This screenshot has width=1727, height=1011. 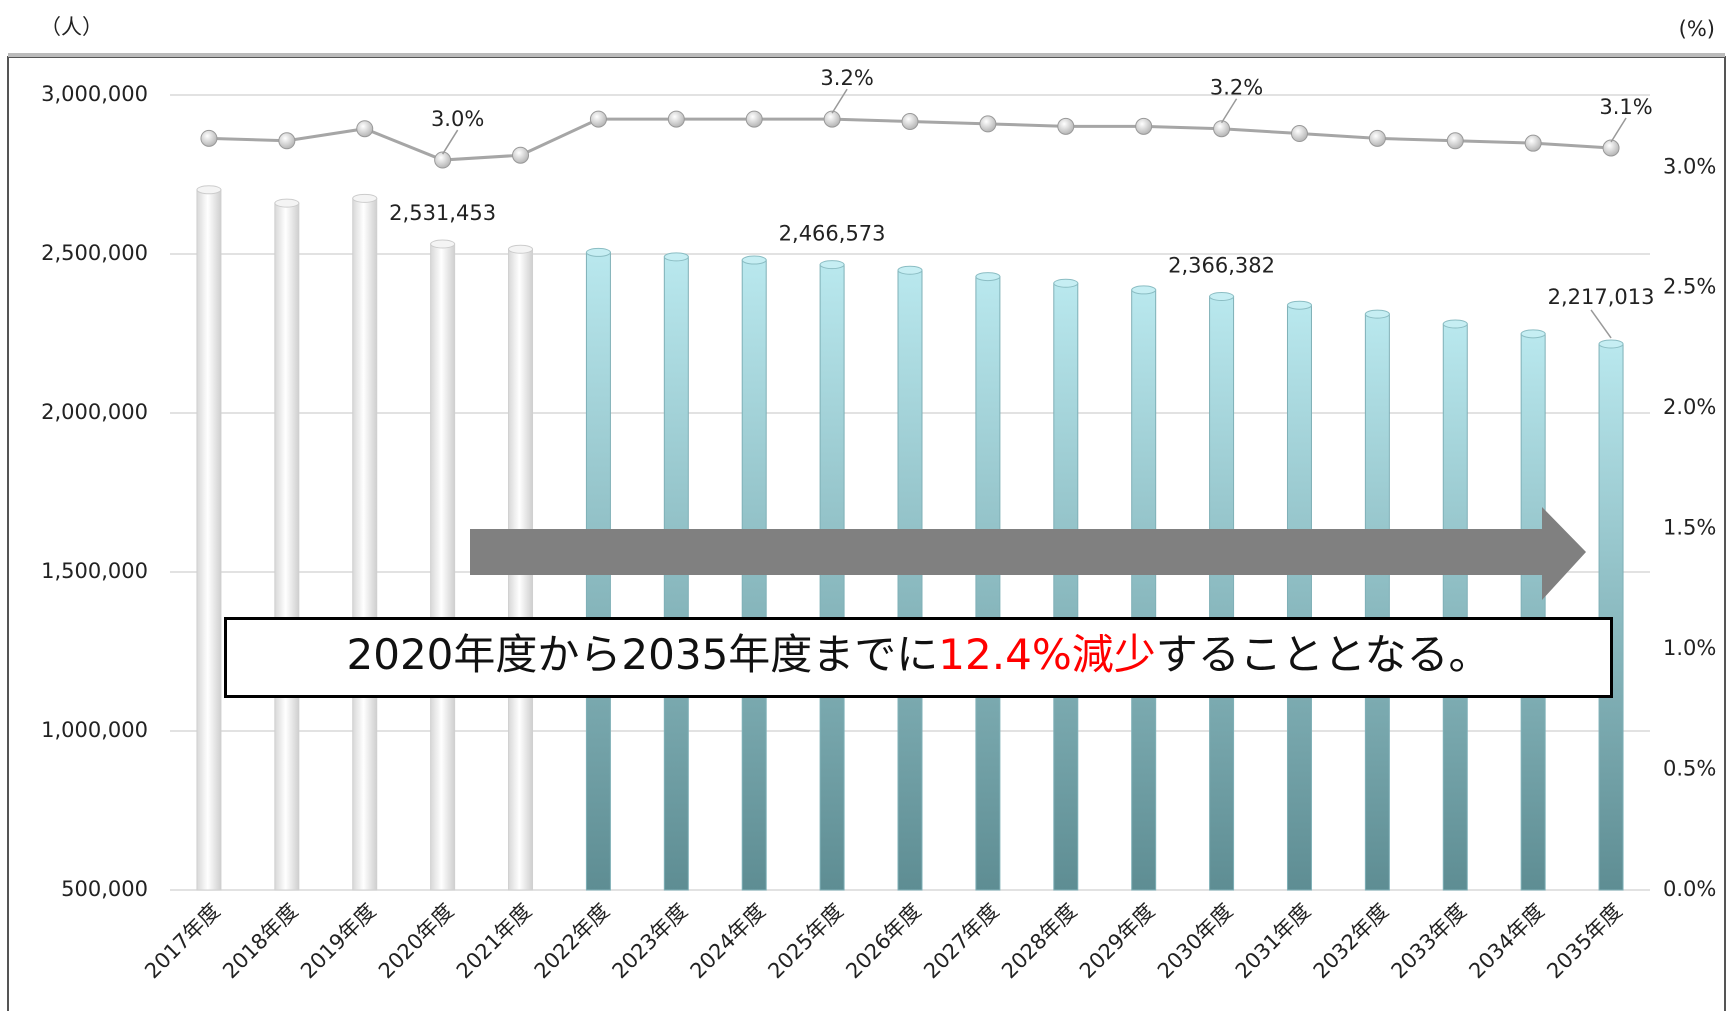 What do you see at coordinates (1047, 654) in the screenshot?
I see `annotation-highlight: 12.4%減少` at bounding box center [1047, 654].